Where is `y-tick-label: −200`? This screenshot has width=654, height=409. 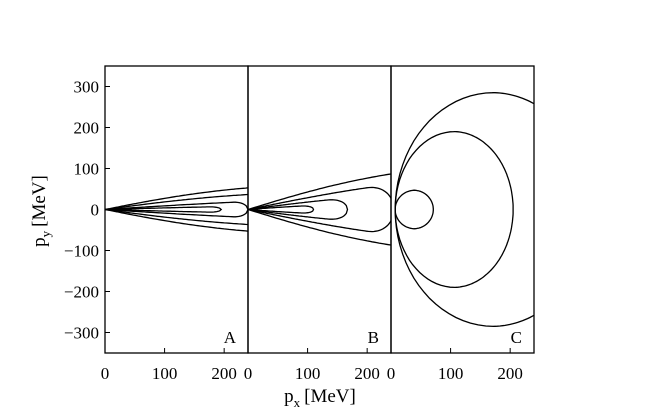
y-tick-label: −200 is located at coordinates (81, 292).